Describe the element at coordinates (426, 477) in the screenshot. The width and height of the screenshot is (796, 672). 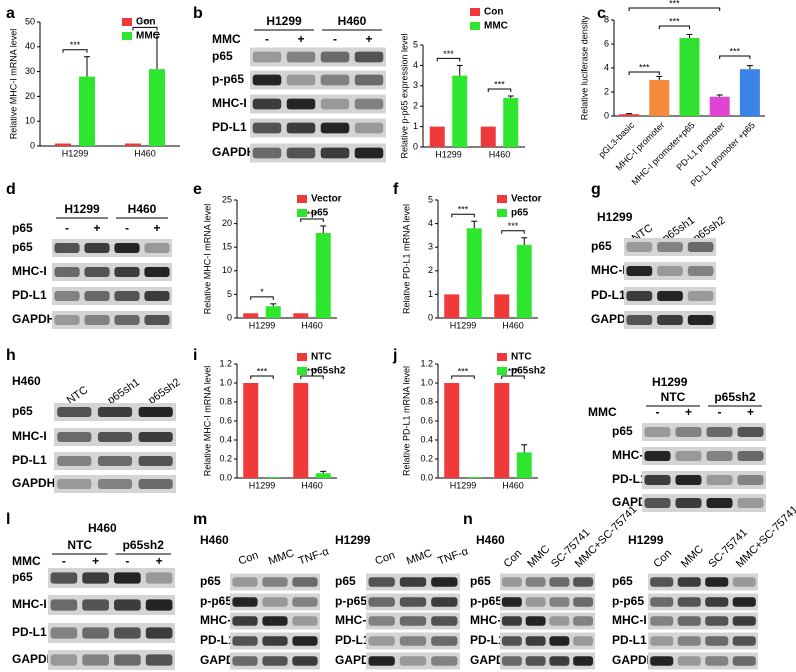
I see `y-tick-label: 0.0` at that location.